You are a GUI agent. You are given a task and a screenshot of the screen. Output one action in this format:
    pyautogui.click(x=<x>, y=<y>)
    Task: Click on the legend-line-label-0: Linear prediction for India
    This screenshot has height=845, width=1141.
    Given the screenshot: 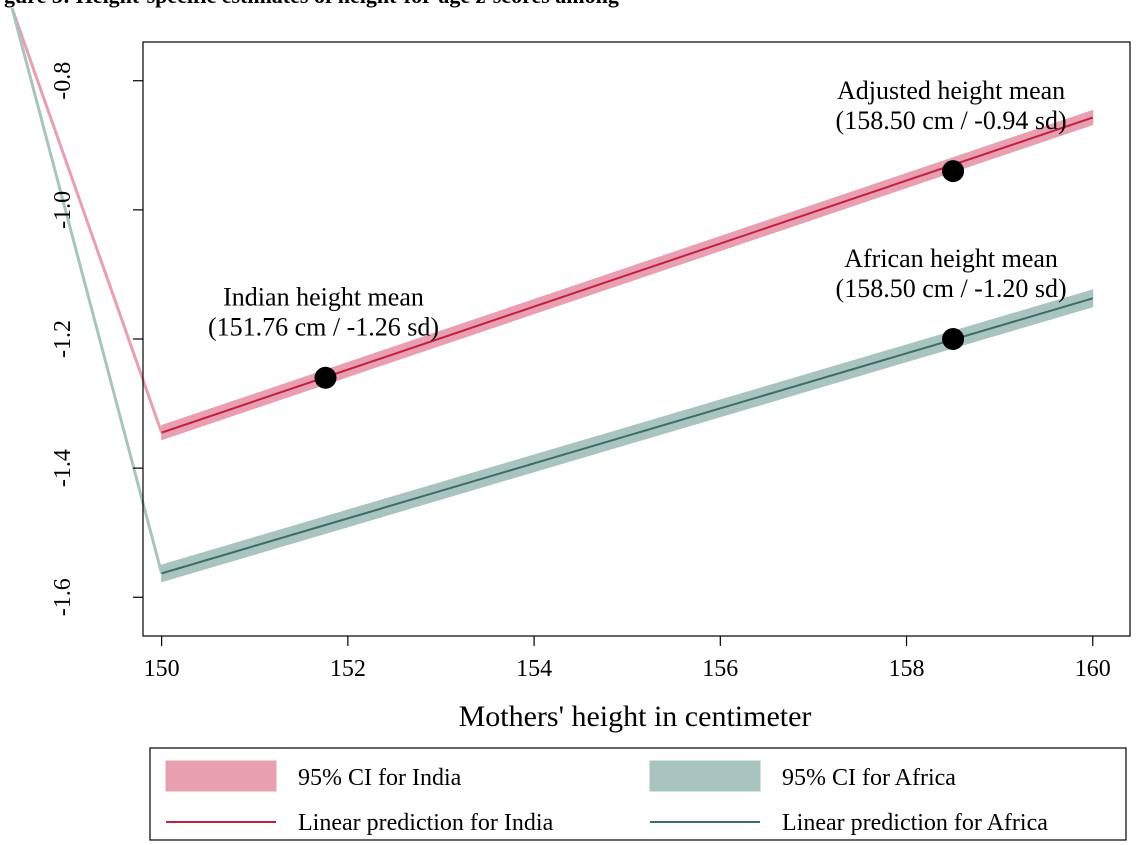 What is the action you would take?
    pyautogui.click(x=426, y=823)
    